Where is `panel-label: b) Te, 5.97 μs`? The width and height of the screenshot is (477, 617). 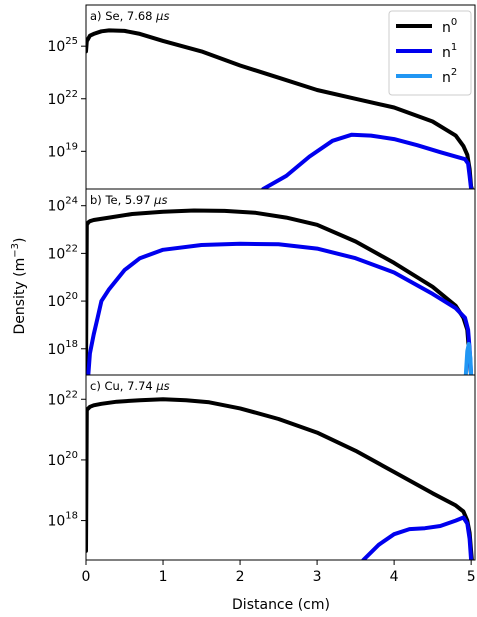
panel-label: b) Te, 5.97 μs is located at coordinates (128, 200).